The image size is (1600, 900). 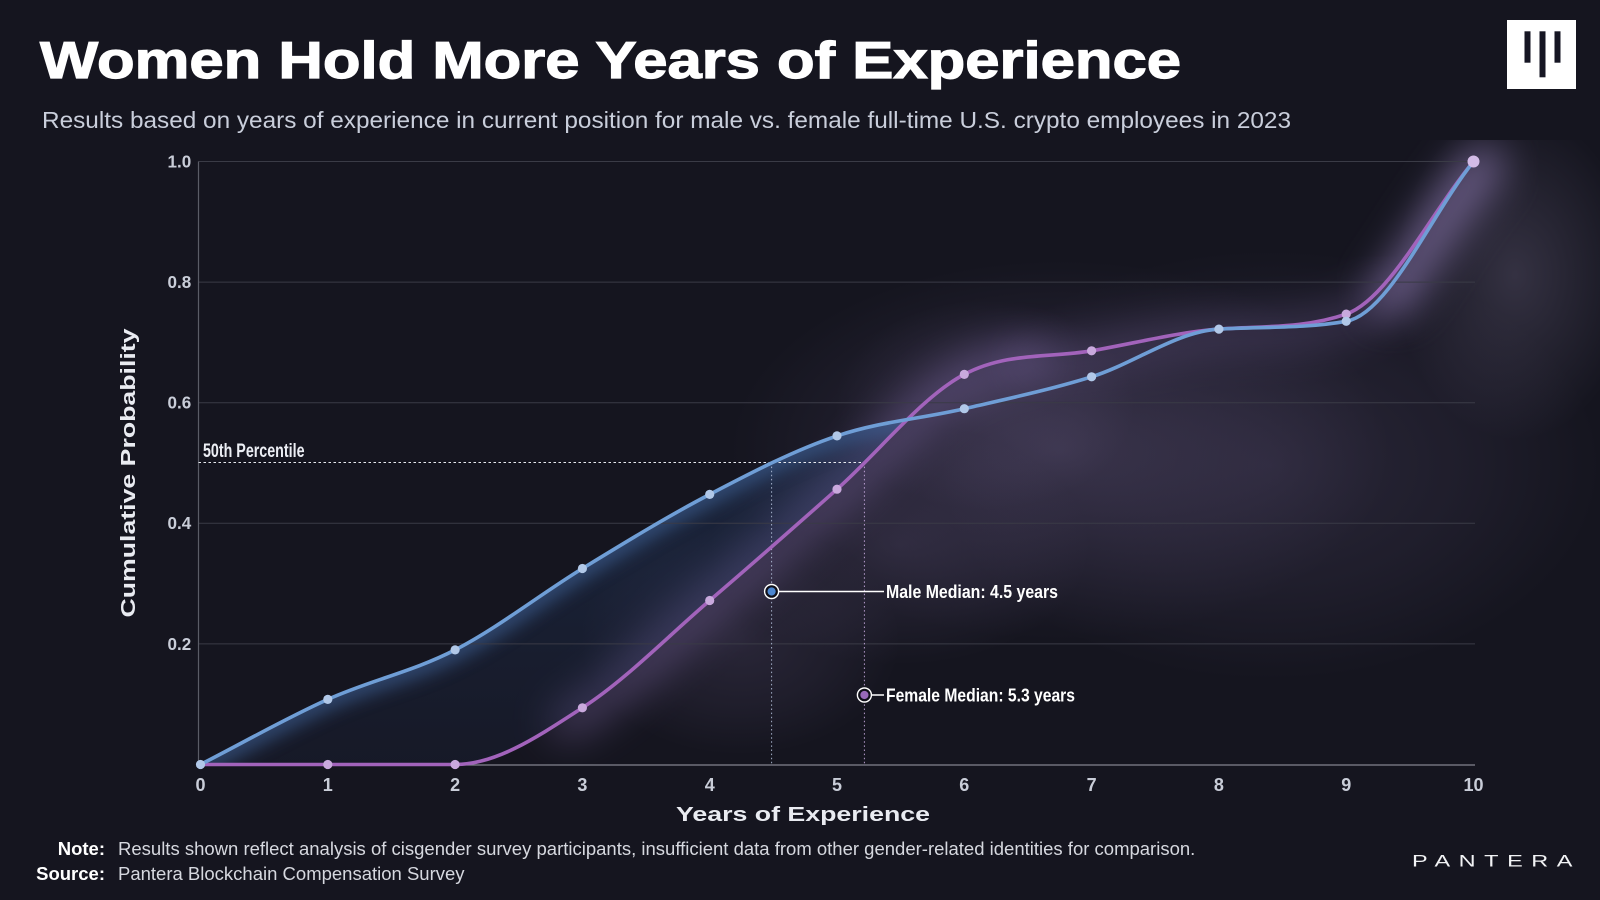 I want to click on svg-text: 50th Percentile, so click(x=254, y=451).